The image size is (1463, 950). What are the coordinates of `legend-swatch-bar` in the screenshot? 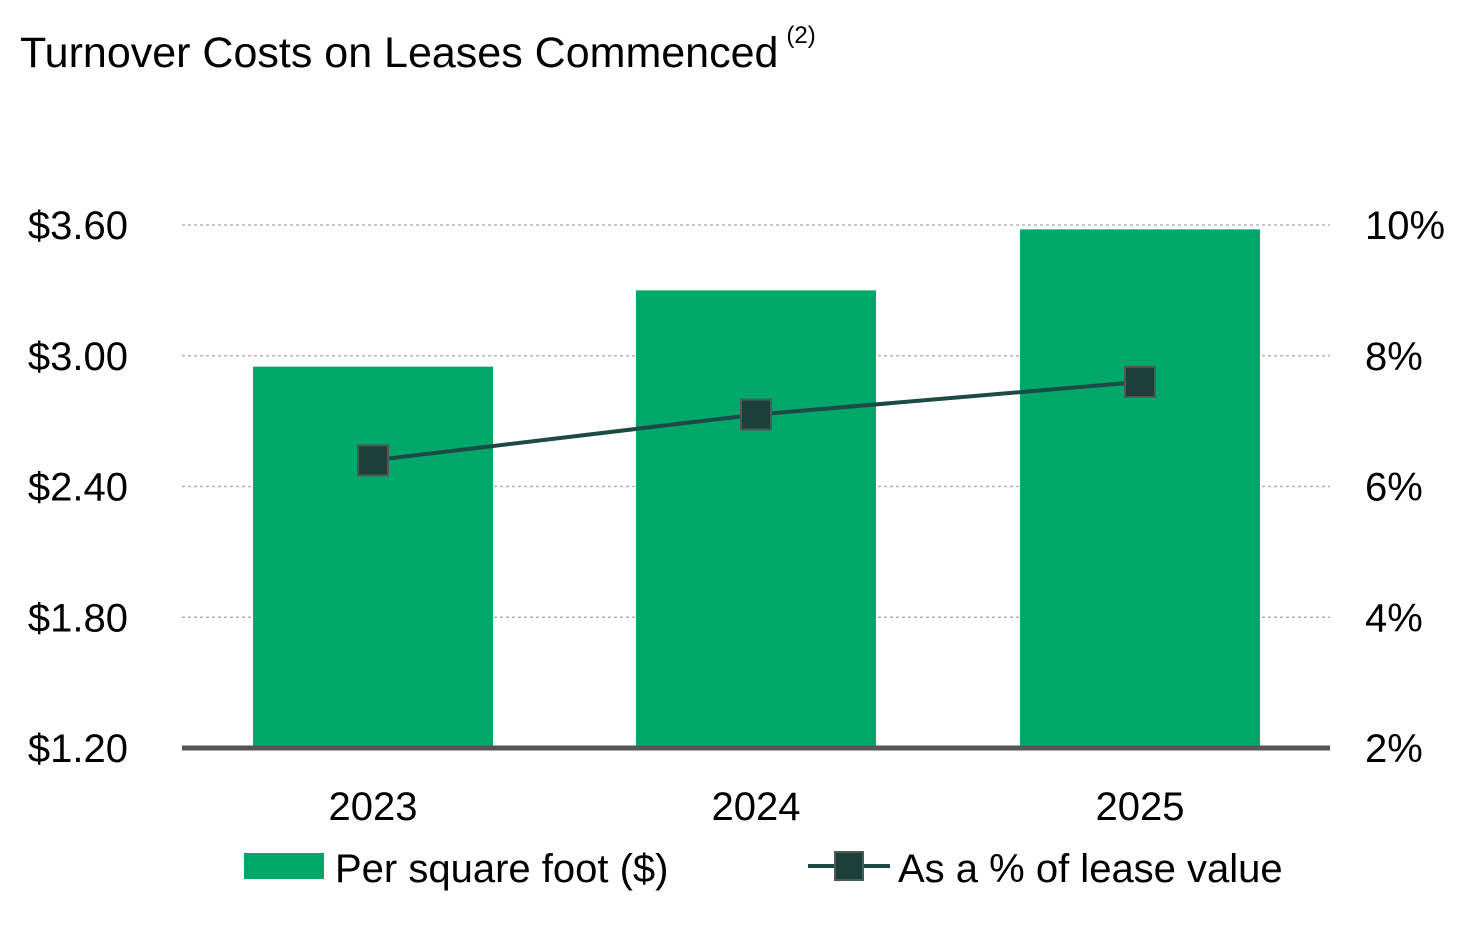 It's located at (284, 866).